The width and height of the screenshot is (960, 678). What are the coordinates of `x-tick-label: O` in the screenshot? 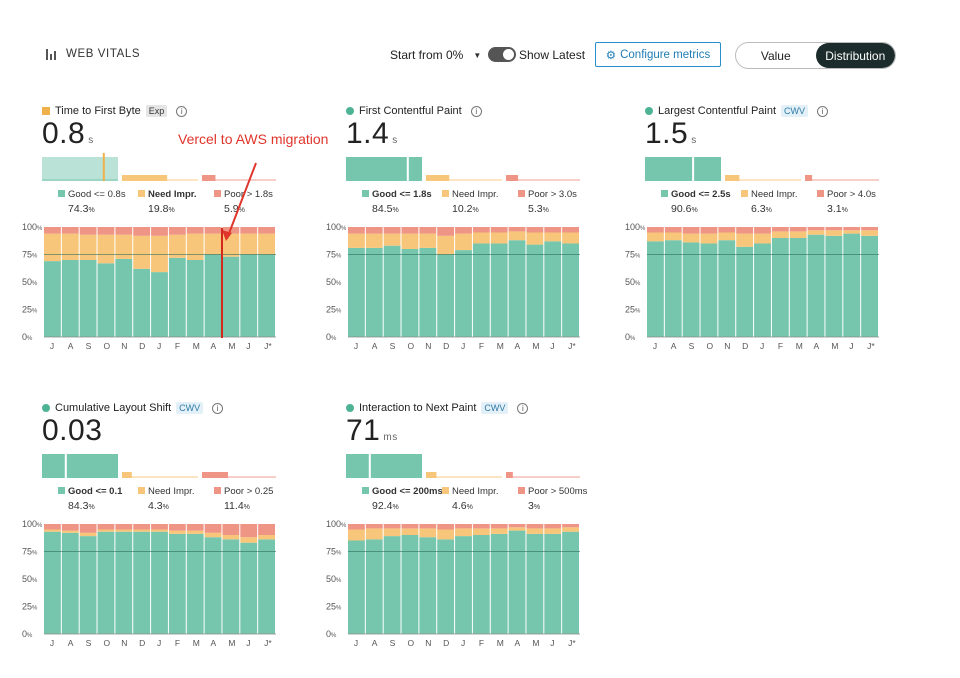 It's located at (410, 642).